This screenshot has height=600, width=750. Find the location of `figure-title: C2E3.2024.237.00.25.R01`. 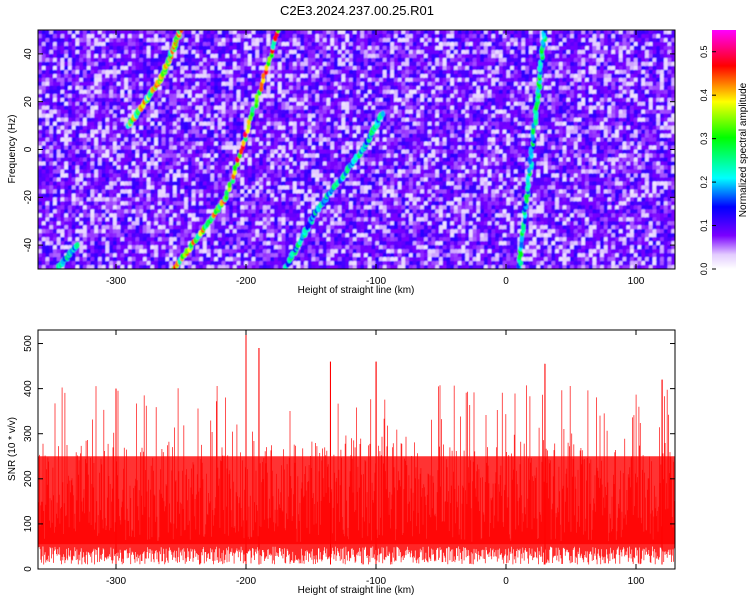

figure-title: C2E3.2024.237.00.25.R01 is located at coordinates (357, 10).